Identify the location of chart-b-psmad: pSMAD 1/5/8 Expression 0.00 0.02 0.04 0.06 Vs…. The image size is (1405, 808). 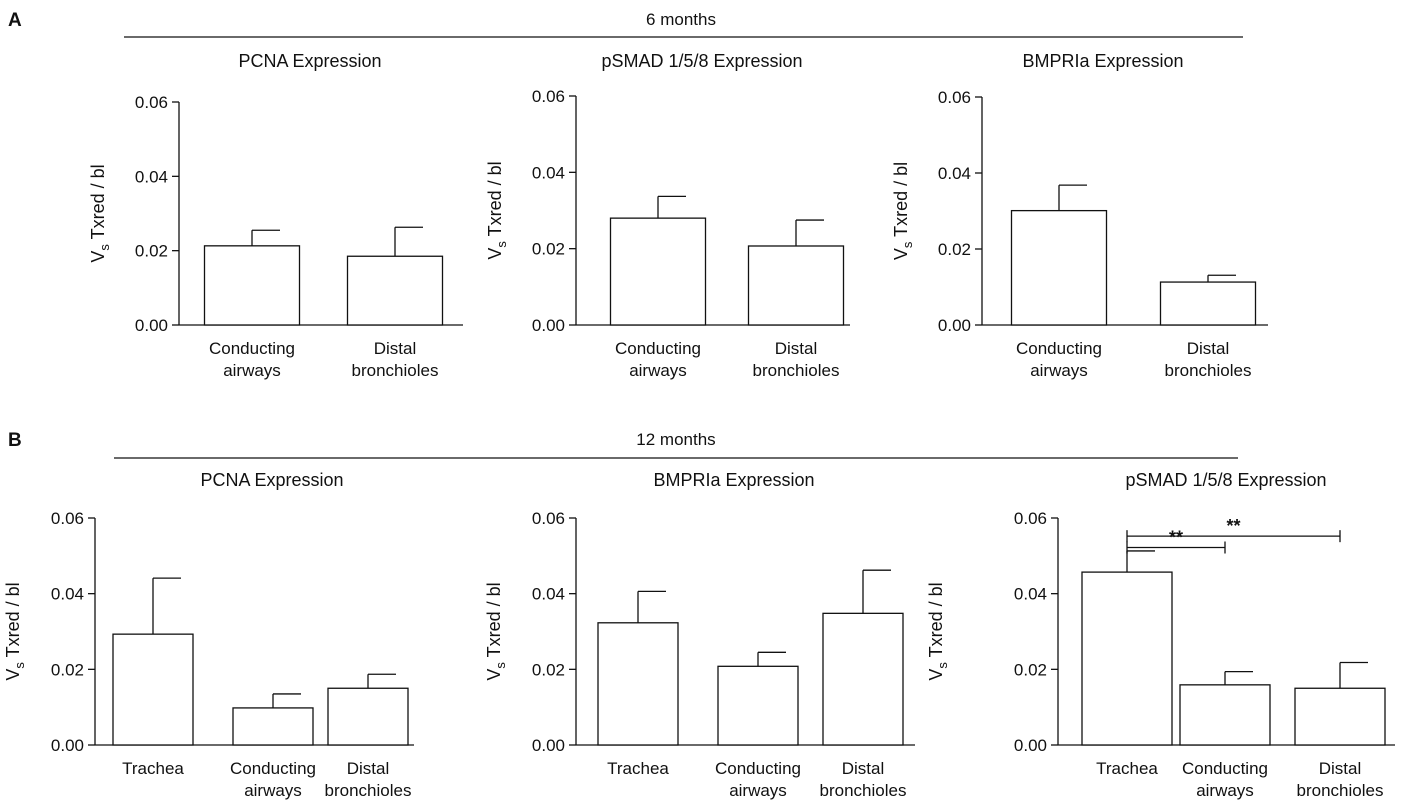
(1160, 635).